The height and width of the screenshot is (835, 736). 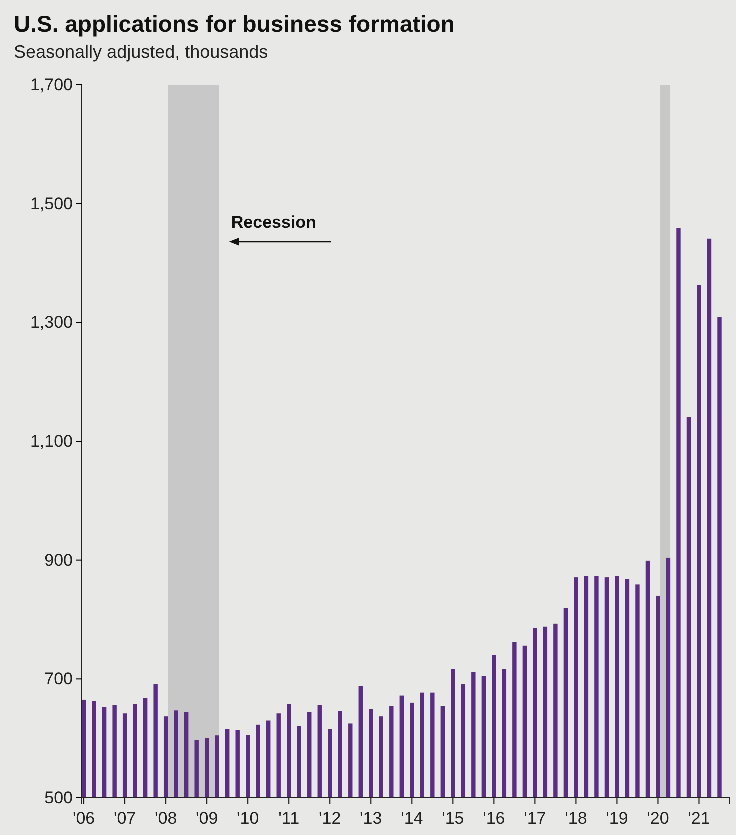 What do you see at coordinates (248, 818) in the screenshot?
I see `x-tick-label: '10` at bounding box center [248, 818].